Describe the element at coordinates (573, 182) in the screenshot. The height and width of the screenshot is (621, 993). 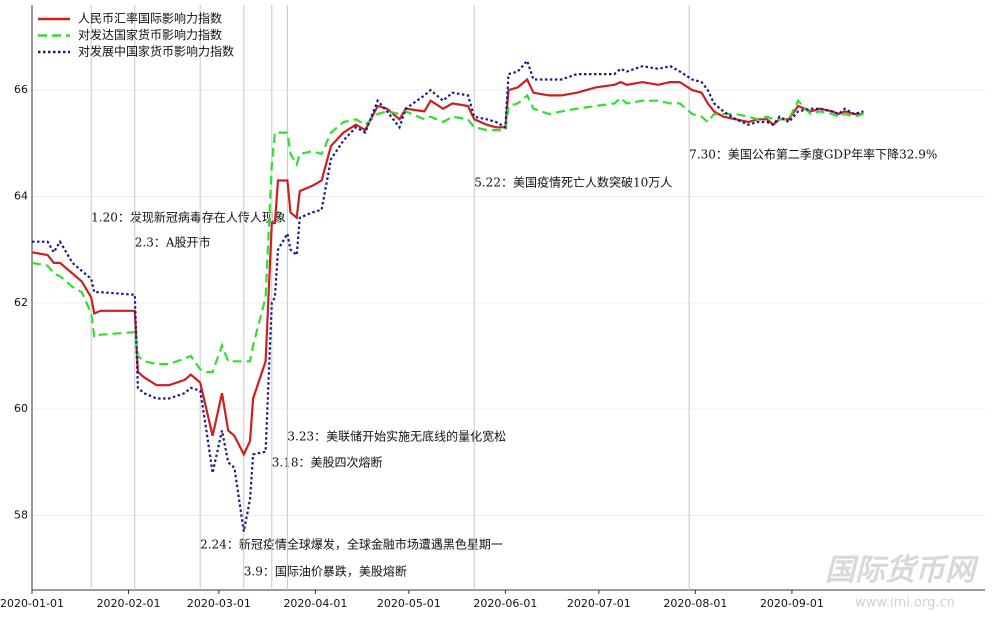
I see `annotation: 5.22：美国疫情死亡人数突破10万人` at that location.